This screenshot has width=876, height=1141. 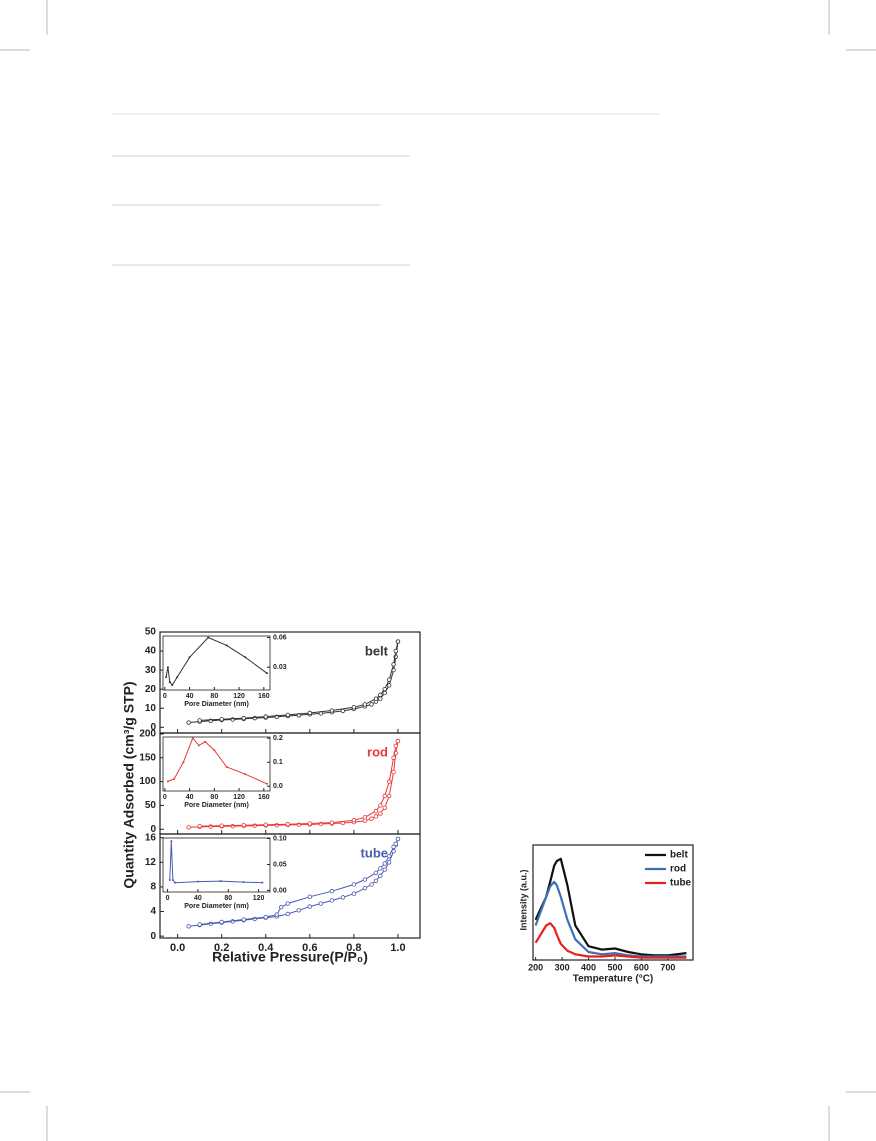 What do you see at coordinates (309, 948) in the screenshot?
I see `x-tick-label: 0.6` at bounding box center [309, 948].